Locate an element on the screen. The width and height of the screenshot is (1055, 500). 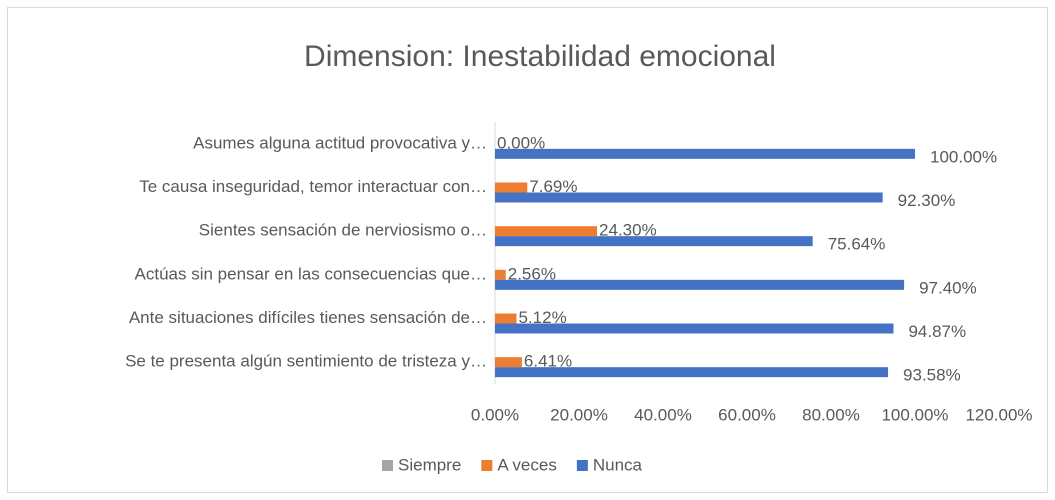
data-label: 0.00% is located at coordinates (521, 142).